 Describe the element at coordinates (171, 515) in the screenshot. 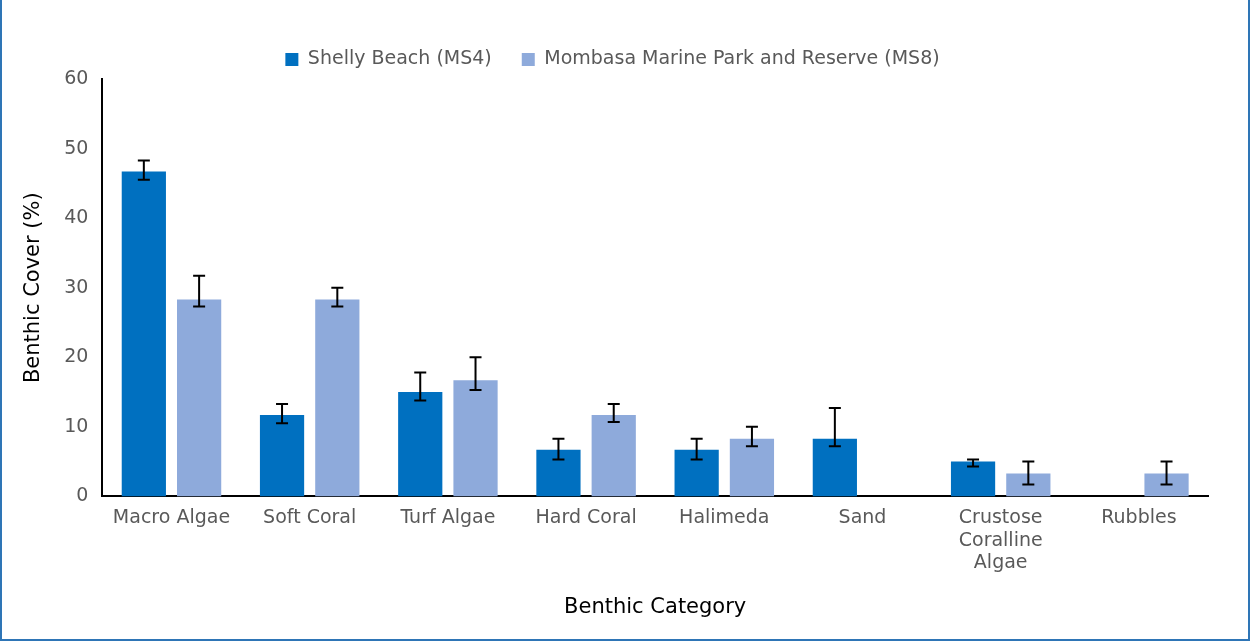

I see `x-tick-label: Macro Algae` at that location.